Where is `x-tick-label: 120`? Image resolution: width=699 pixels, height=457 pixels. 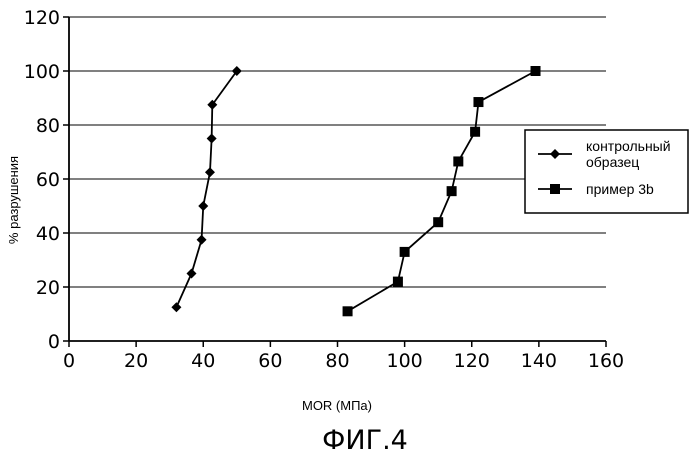 x-tick-label: 120 is located at coordinates (472, 361).